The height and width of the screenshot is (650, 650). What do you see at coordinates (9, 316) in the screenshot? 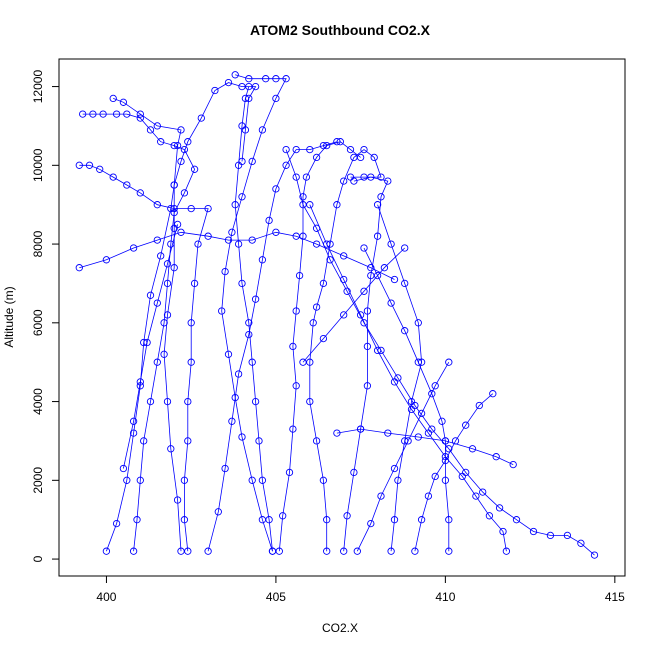
I see `y-axis-label: Altitude (m)` at bounding box center [9, 316].